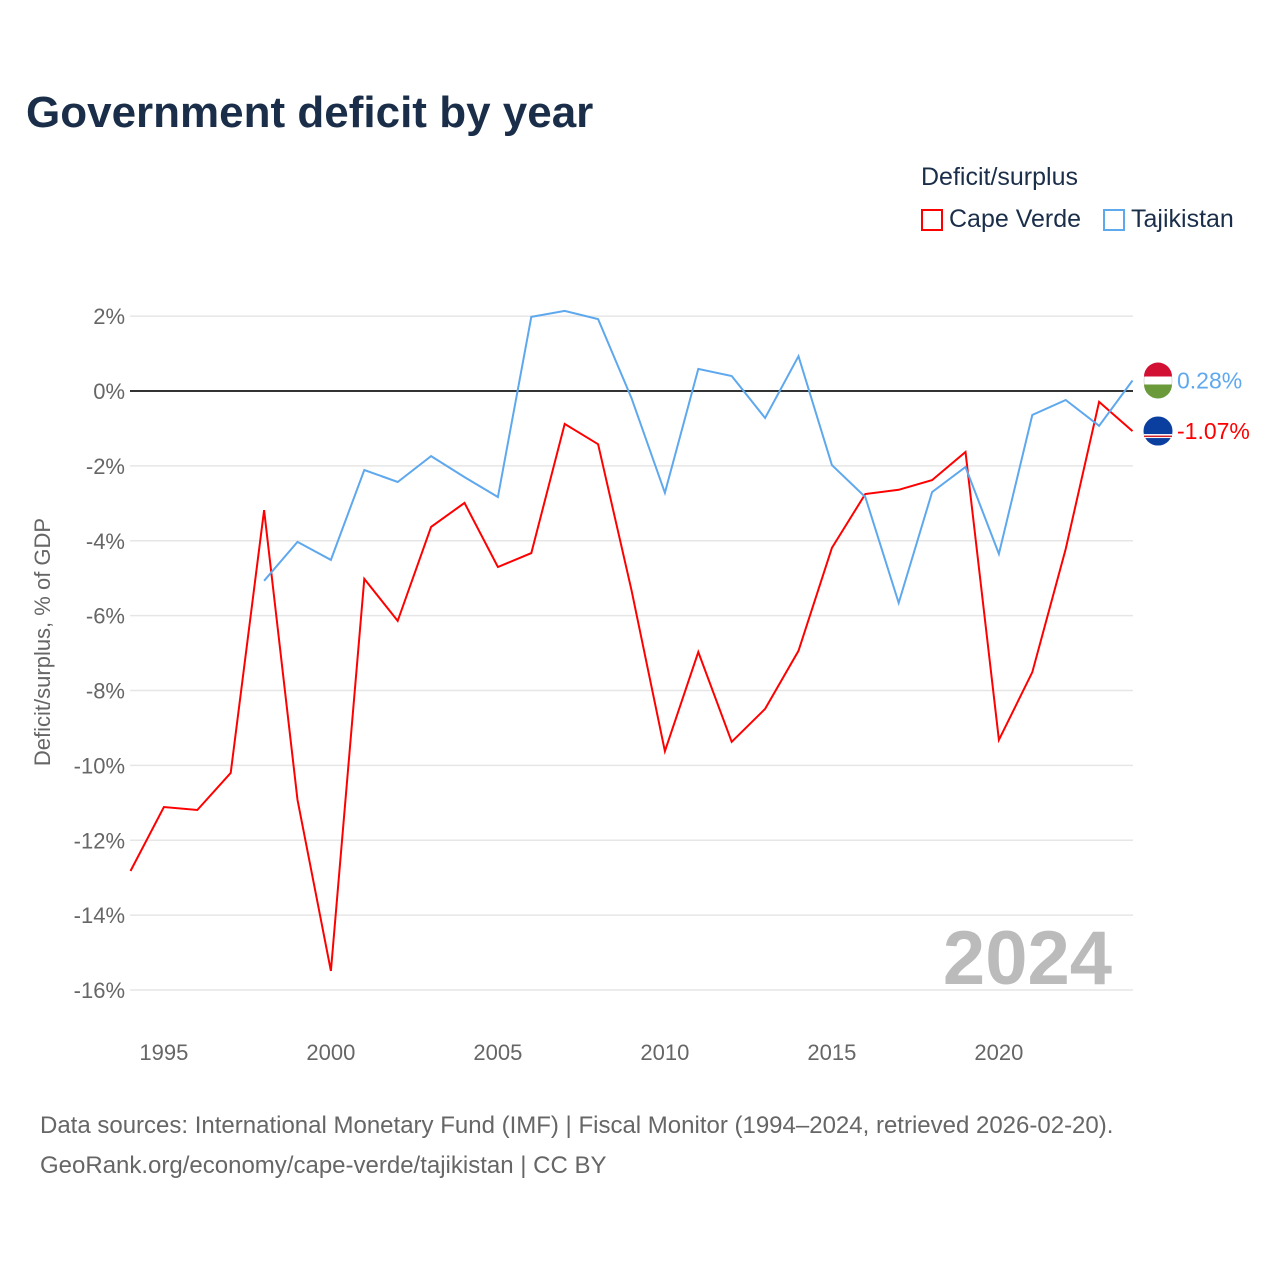 Image resolution: width=1280 pixels, height=1280 pixels. Describe the element at coordinates (1027, 958) in the screenshot. I see `year-watermark: 2024` at that location.